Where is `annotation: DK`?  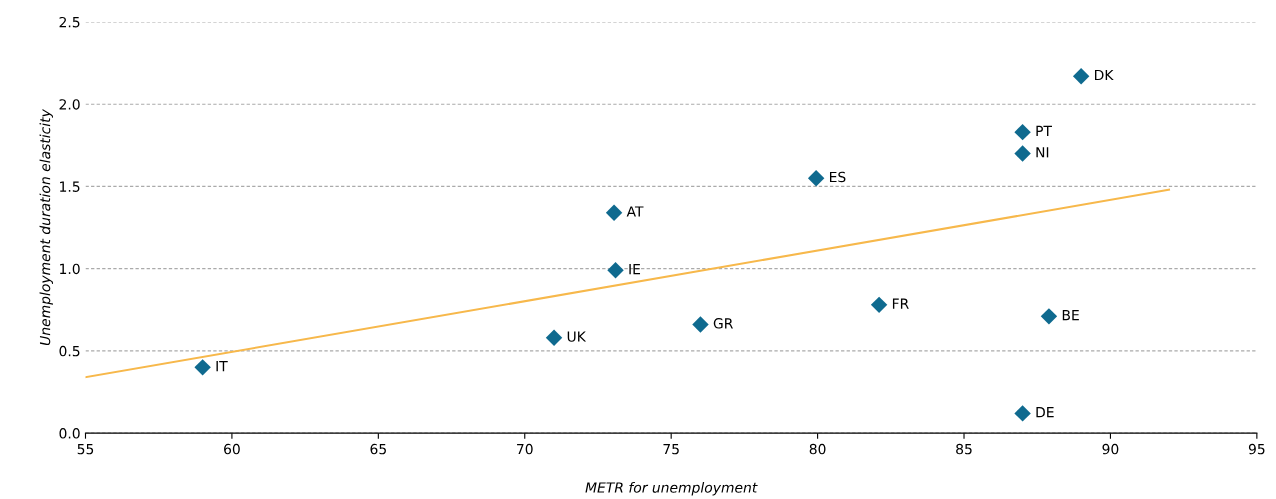
annotation: DK is located at coordinates (1104, 75).